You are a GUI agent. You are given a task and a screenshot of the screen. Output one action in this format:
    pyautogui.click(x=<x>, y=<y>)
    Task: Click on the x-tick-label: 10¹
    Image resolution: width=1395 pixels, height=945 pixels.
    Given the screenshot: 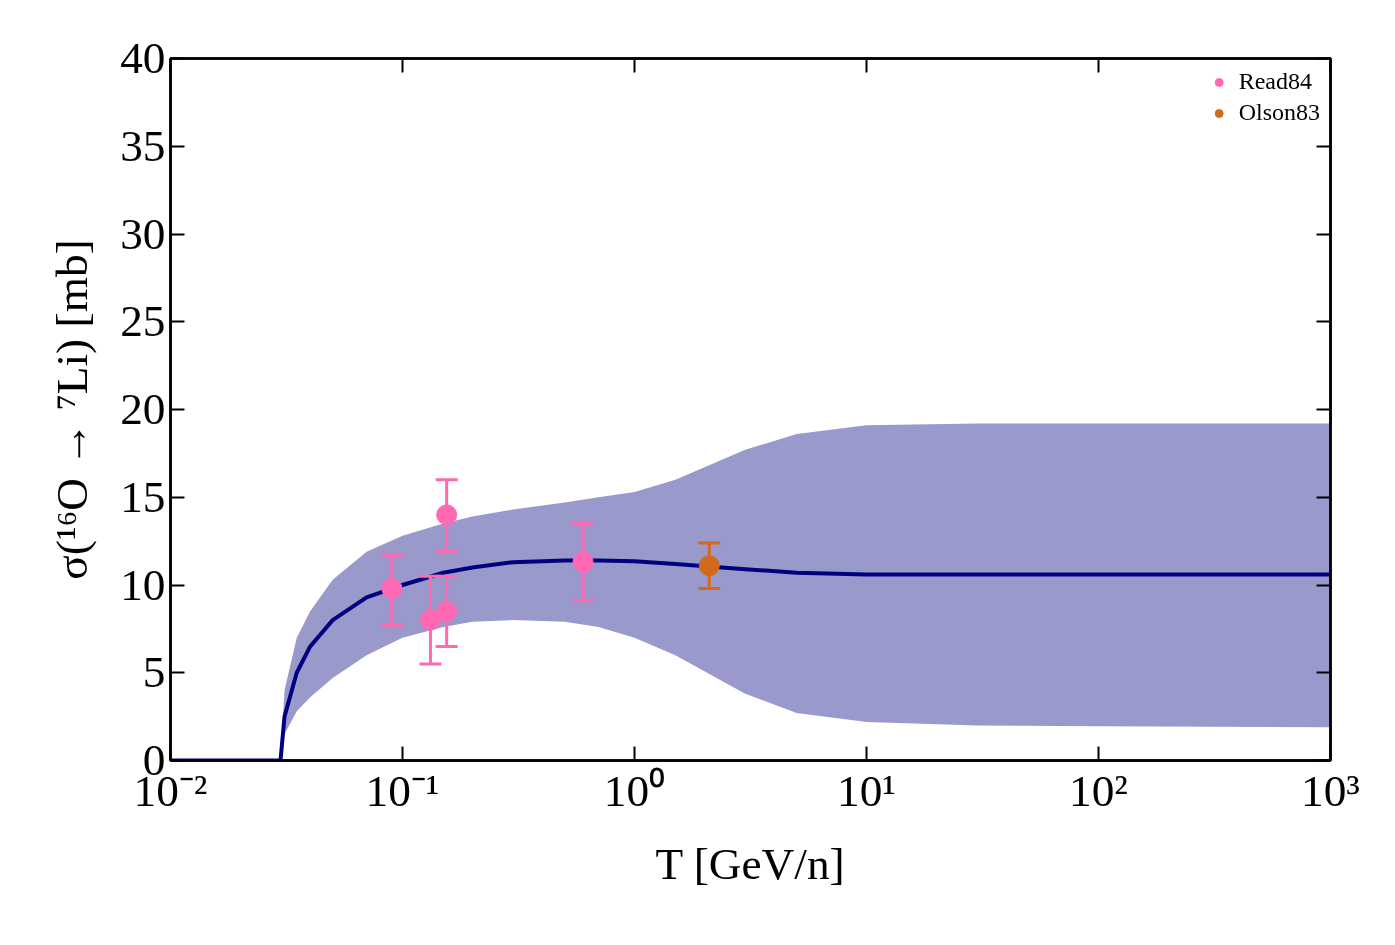 What is the action you would take?
    pyautogui.click(x=866, y=790)
    